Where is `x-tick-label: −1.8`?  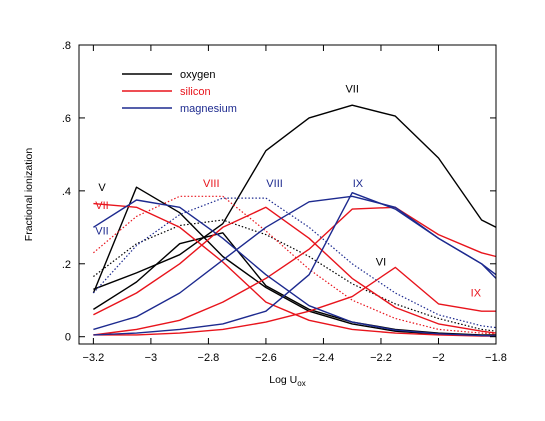 x-tick-label: −1.8 is located at coordinates (496, 358).